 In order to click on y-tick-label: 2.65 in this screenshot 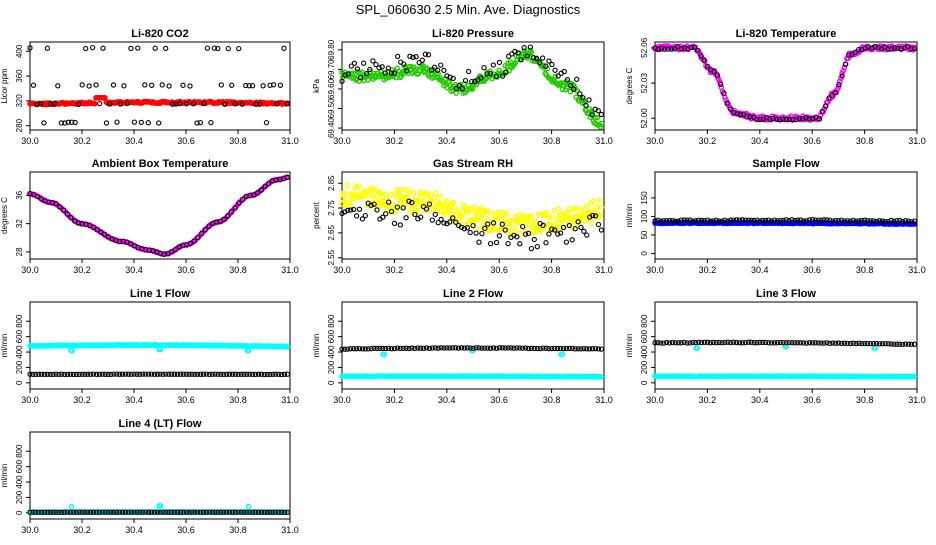, I will do `click(331, 233)`.